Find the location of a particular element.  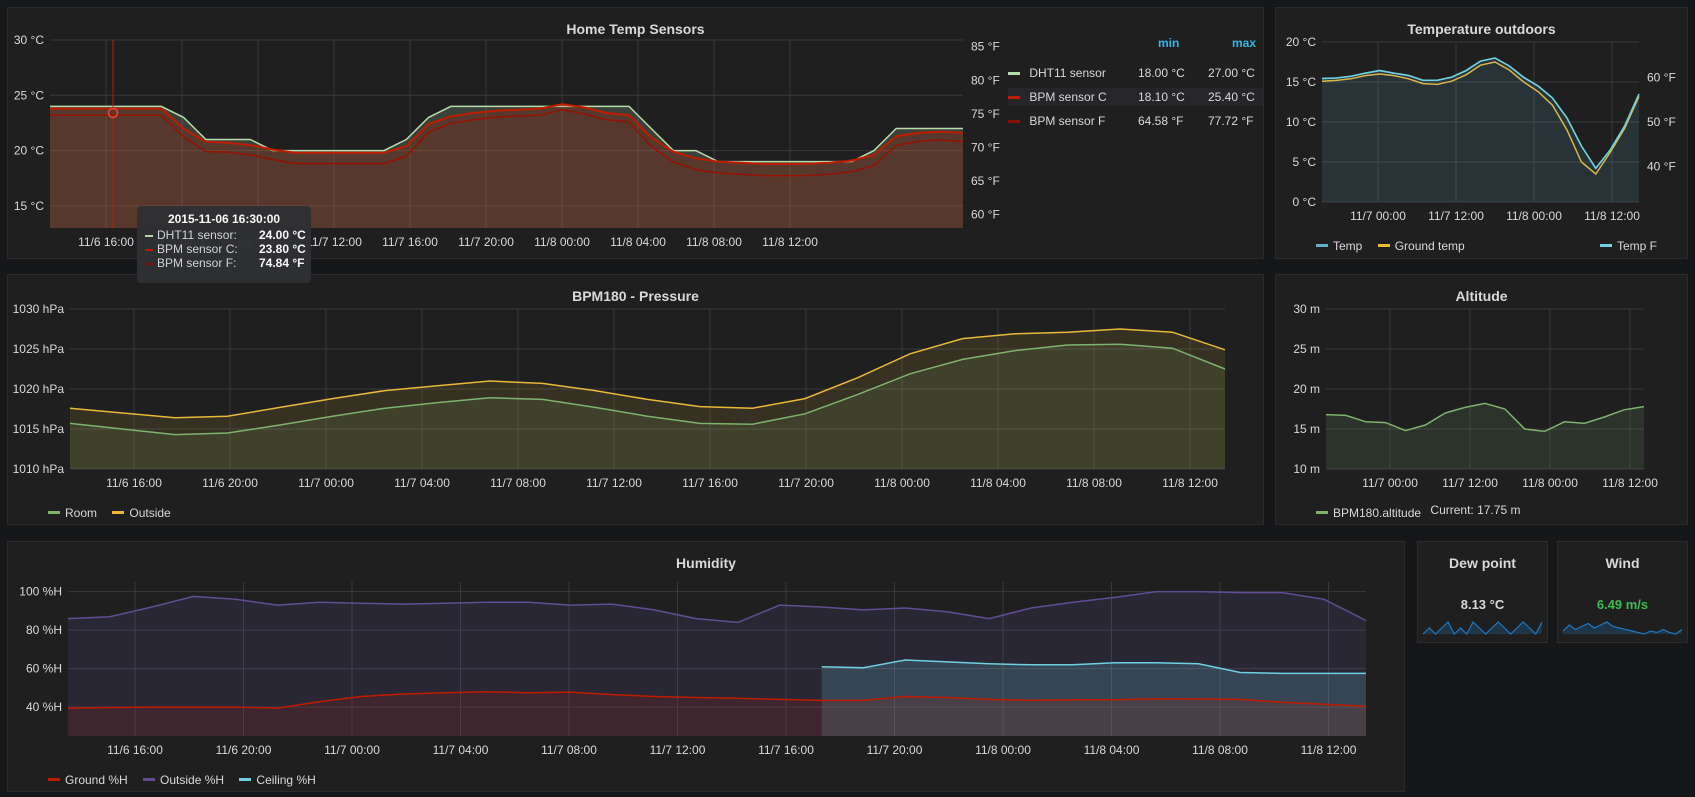

legend: Room Outside is located at coordinates (115, 511).